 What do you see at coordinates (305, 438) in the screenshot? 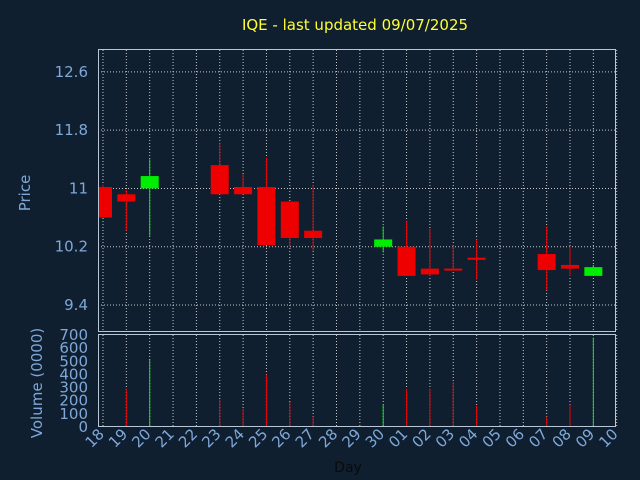
I see `x-tick-label: 27` at bounding box center [305, 438].